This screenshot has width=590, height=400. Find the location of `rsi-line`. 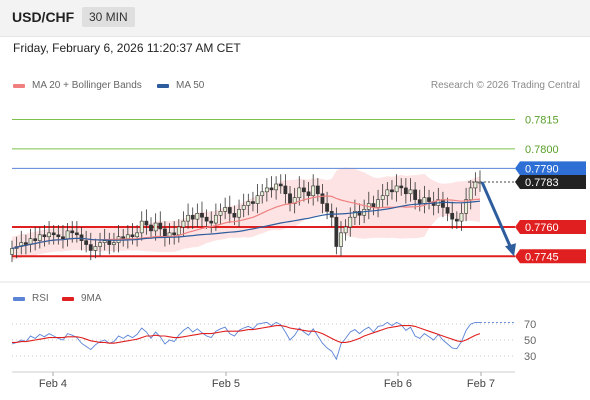

rsi-line is located at coordinates (245, 341).